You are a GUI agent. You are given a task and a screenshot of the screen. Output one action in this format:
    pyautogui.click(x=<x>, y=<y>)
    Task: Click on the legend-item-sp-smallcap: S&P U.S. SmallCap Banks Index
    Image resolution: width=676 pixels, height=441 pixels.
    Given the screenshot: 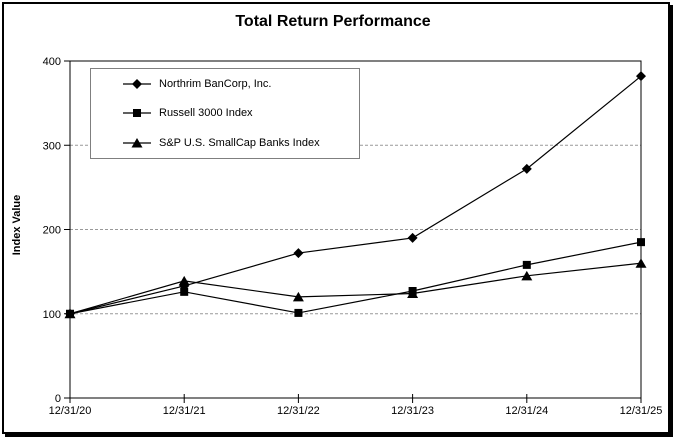 What is the action you would take?
    pyautogui.click(x=241, y=143)
    